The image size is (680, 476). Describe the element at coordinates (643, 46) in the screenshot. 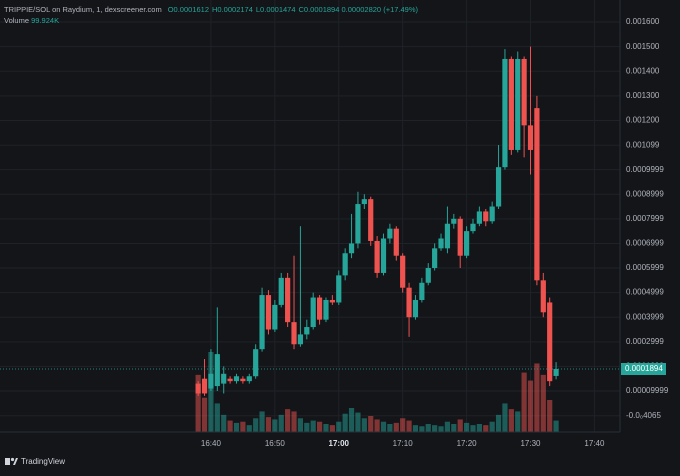

I see `y-tick-label: 0.001500` at that location.